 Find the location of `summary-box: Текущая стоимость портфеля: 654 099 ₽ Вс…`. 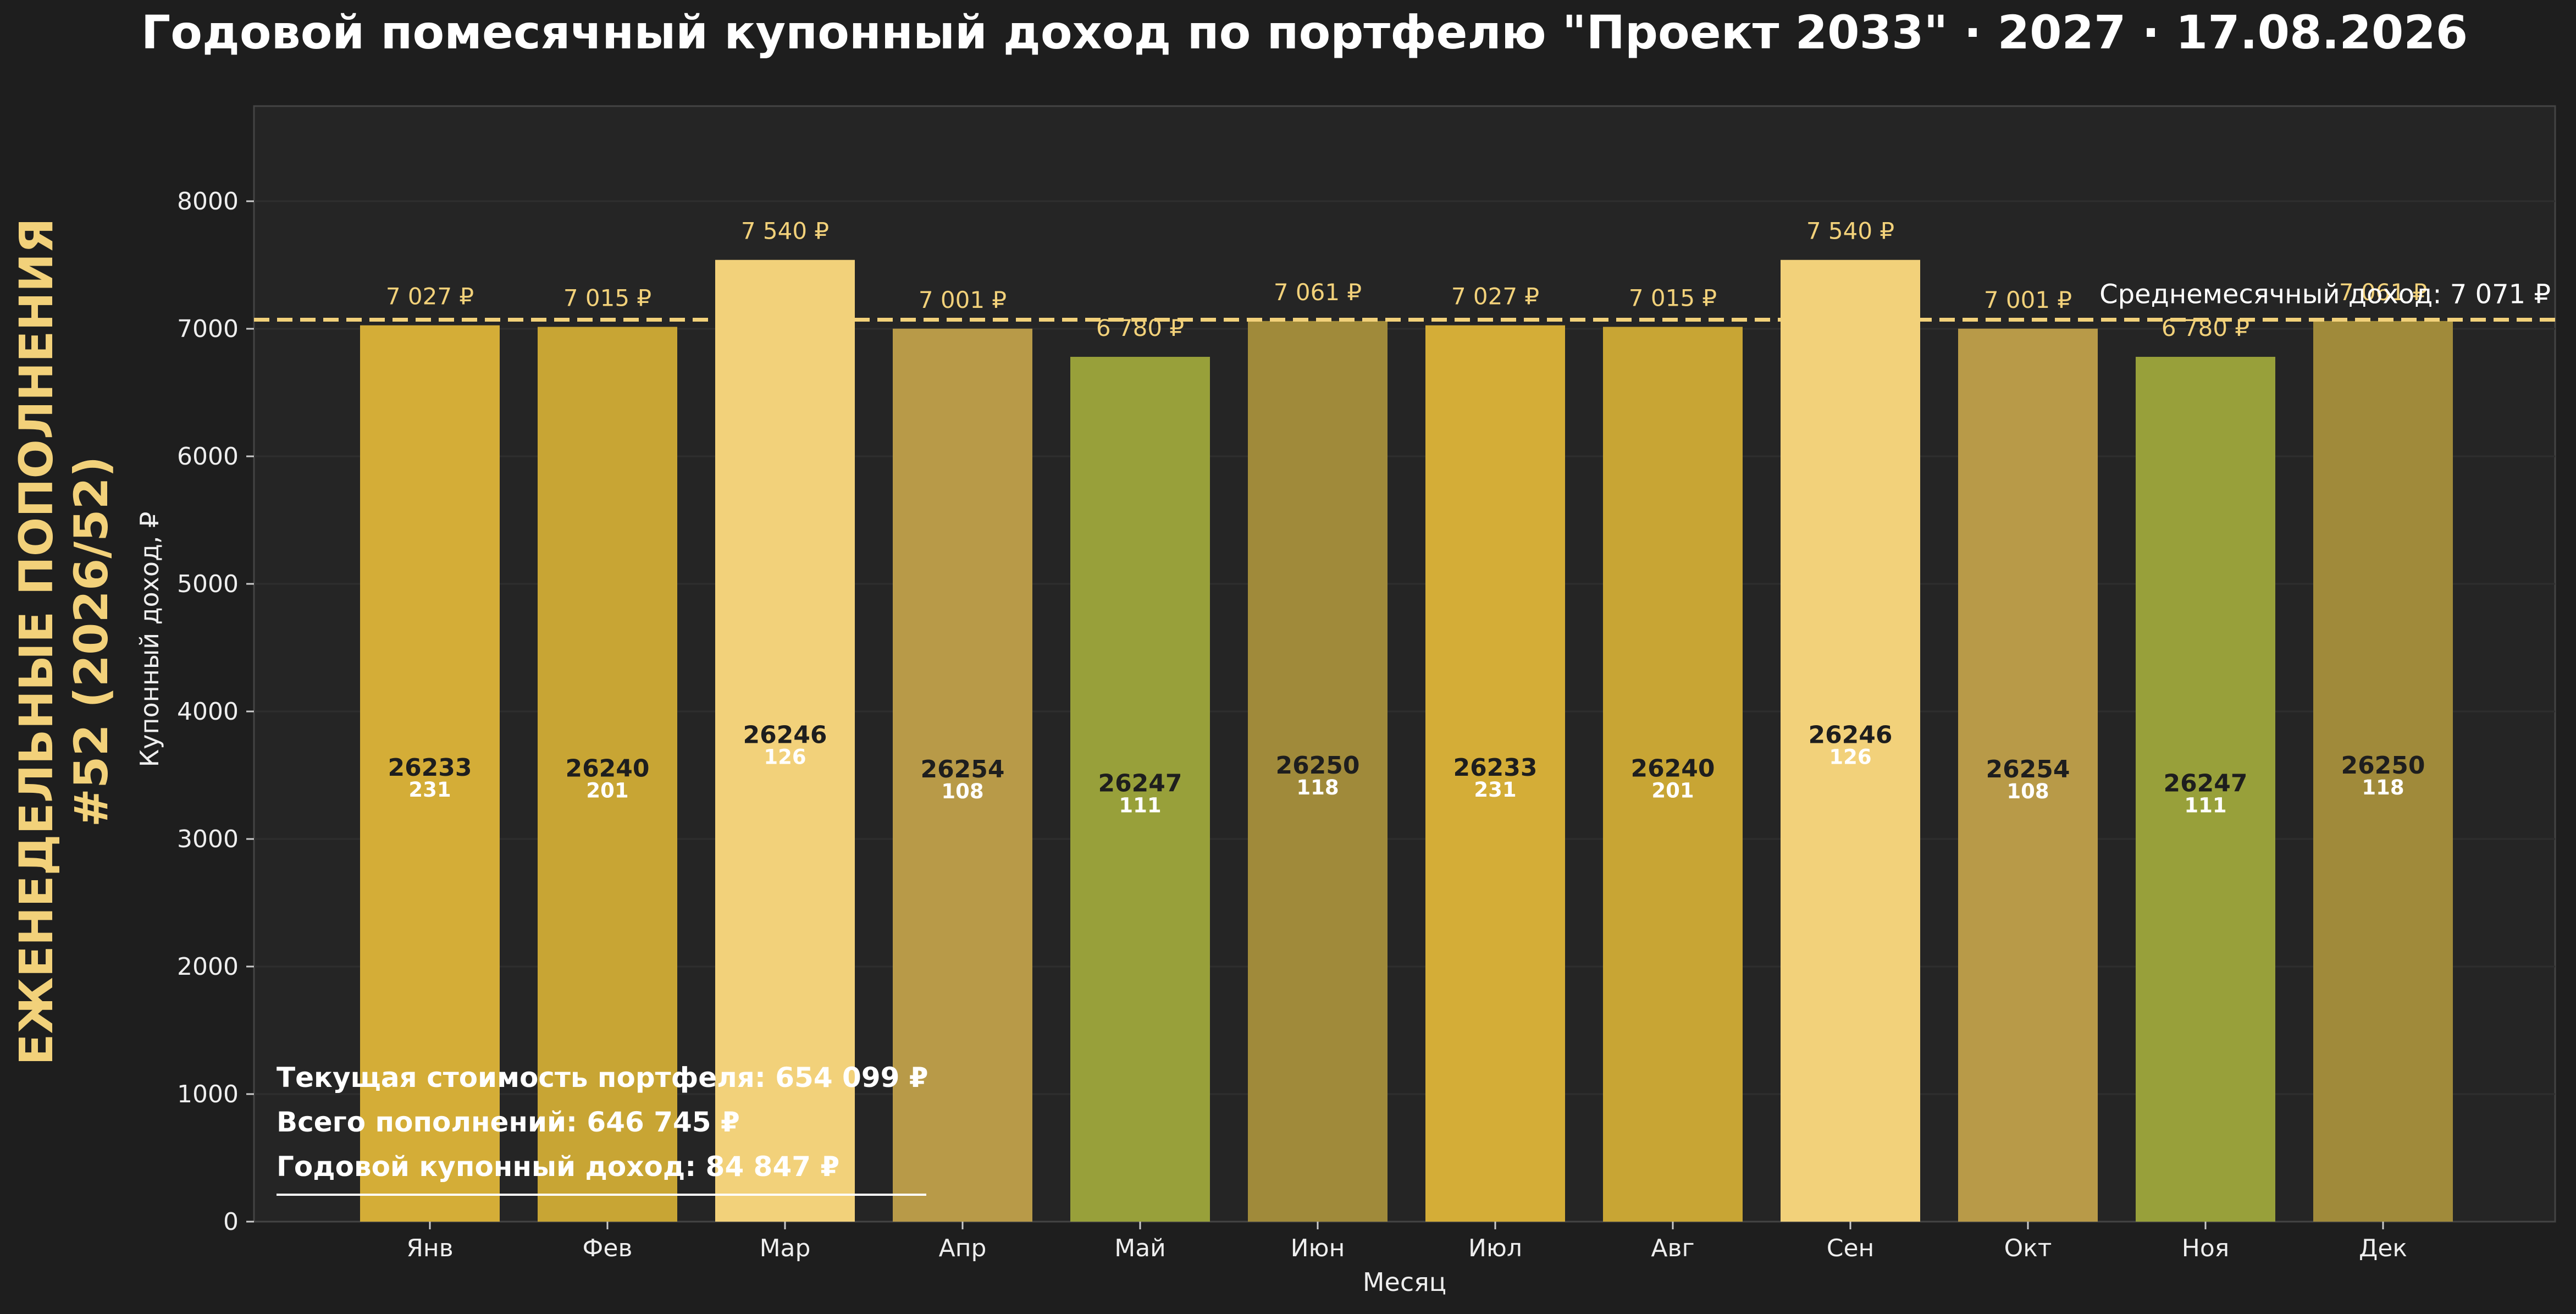

summary-box: Текущая стоимость портфеля: 654 099 ₽ Вс… is located at coordinates (602, 1129).